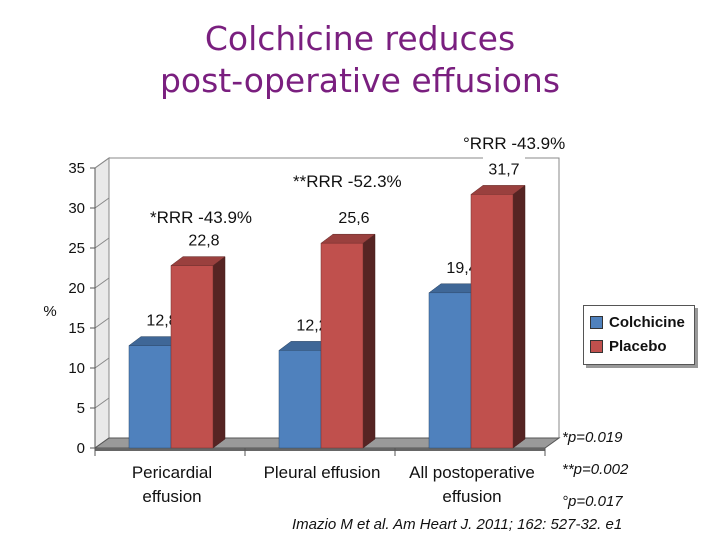 Image resolution: width=720 pixels, height=540 pixels. Describe the element at coordinates (638, 346) in the screenshot. I see `legend-label-placebo: Placebo` at that location.